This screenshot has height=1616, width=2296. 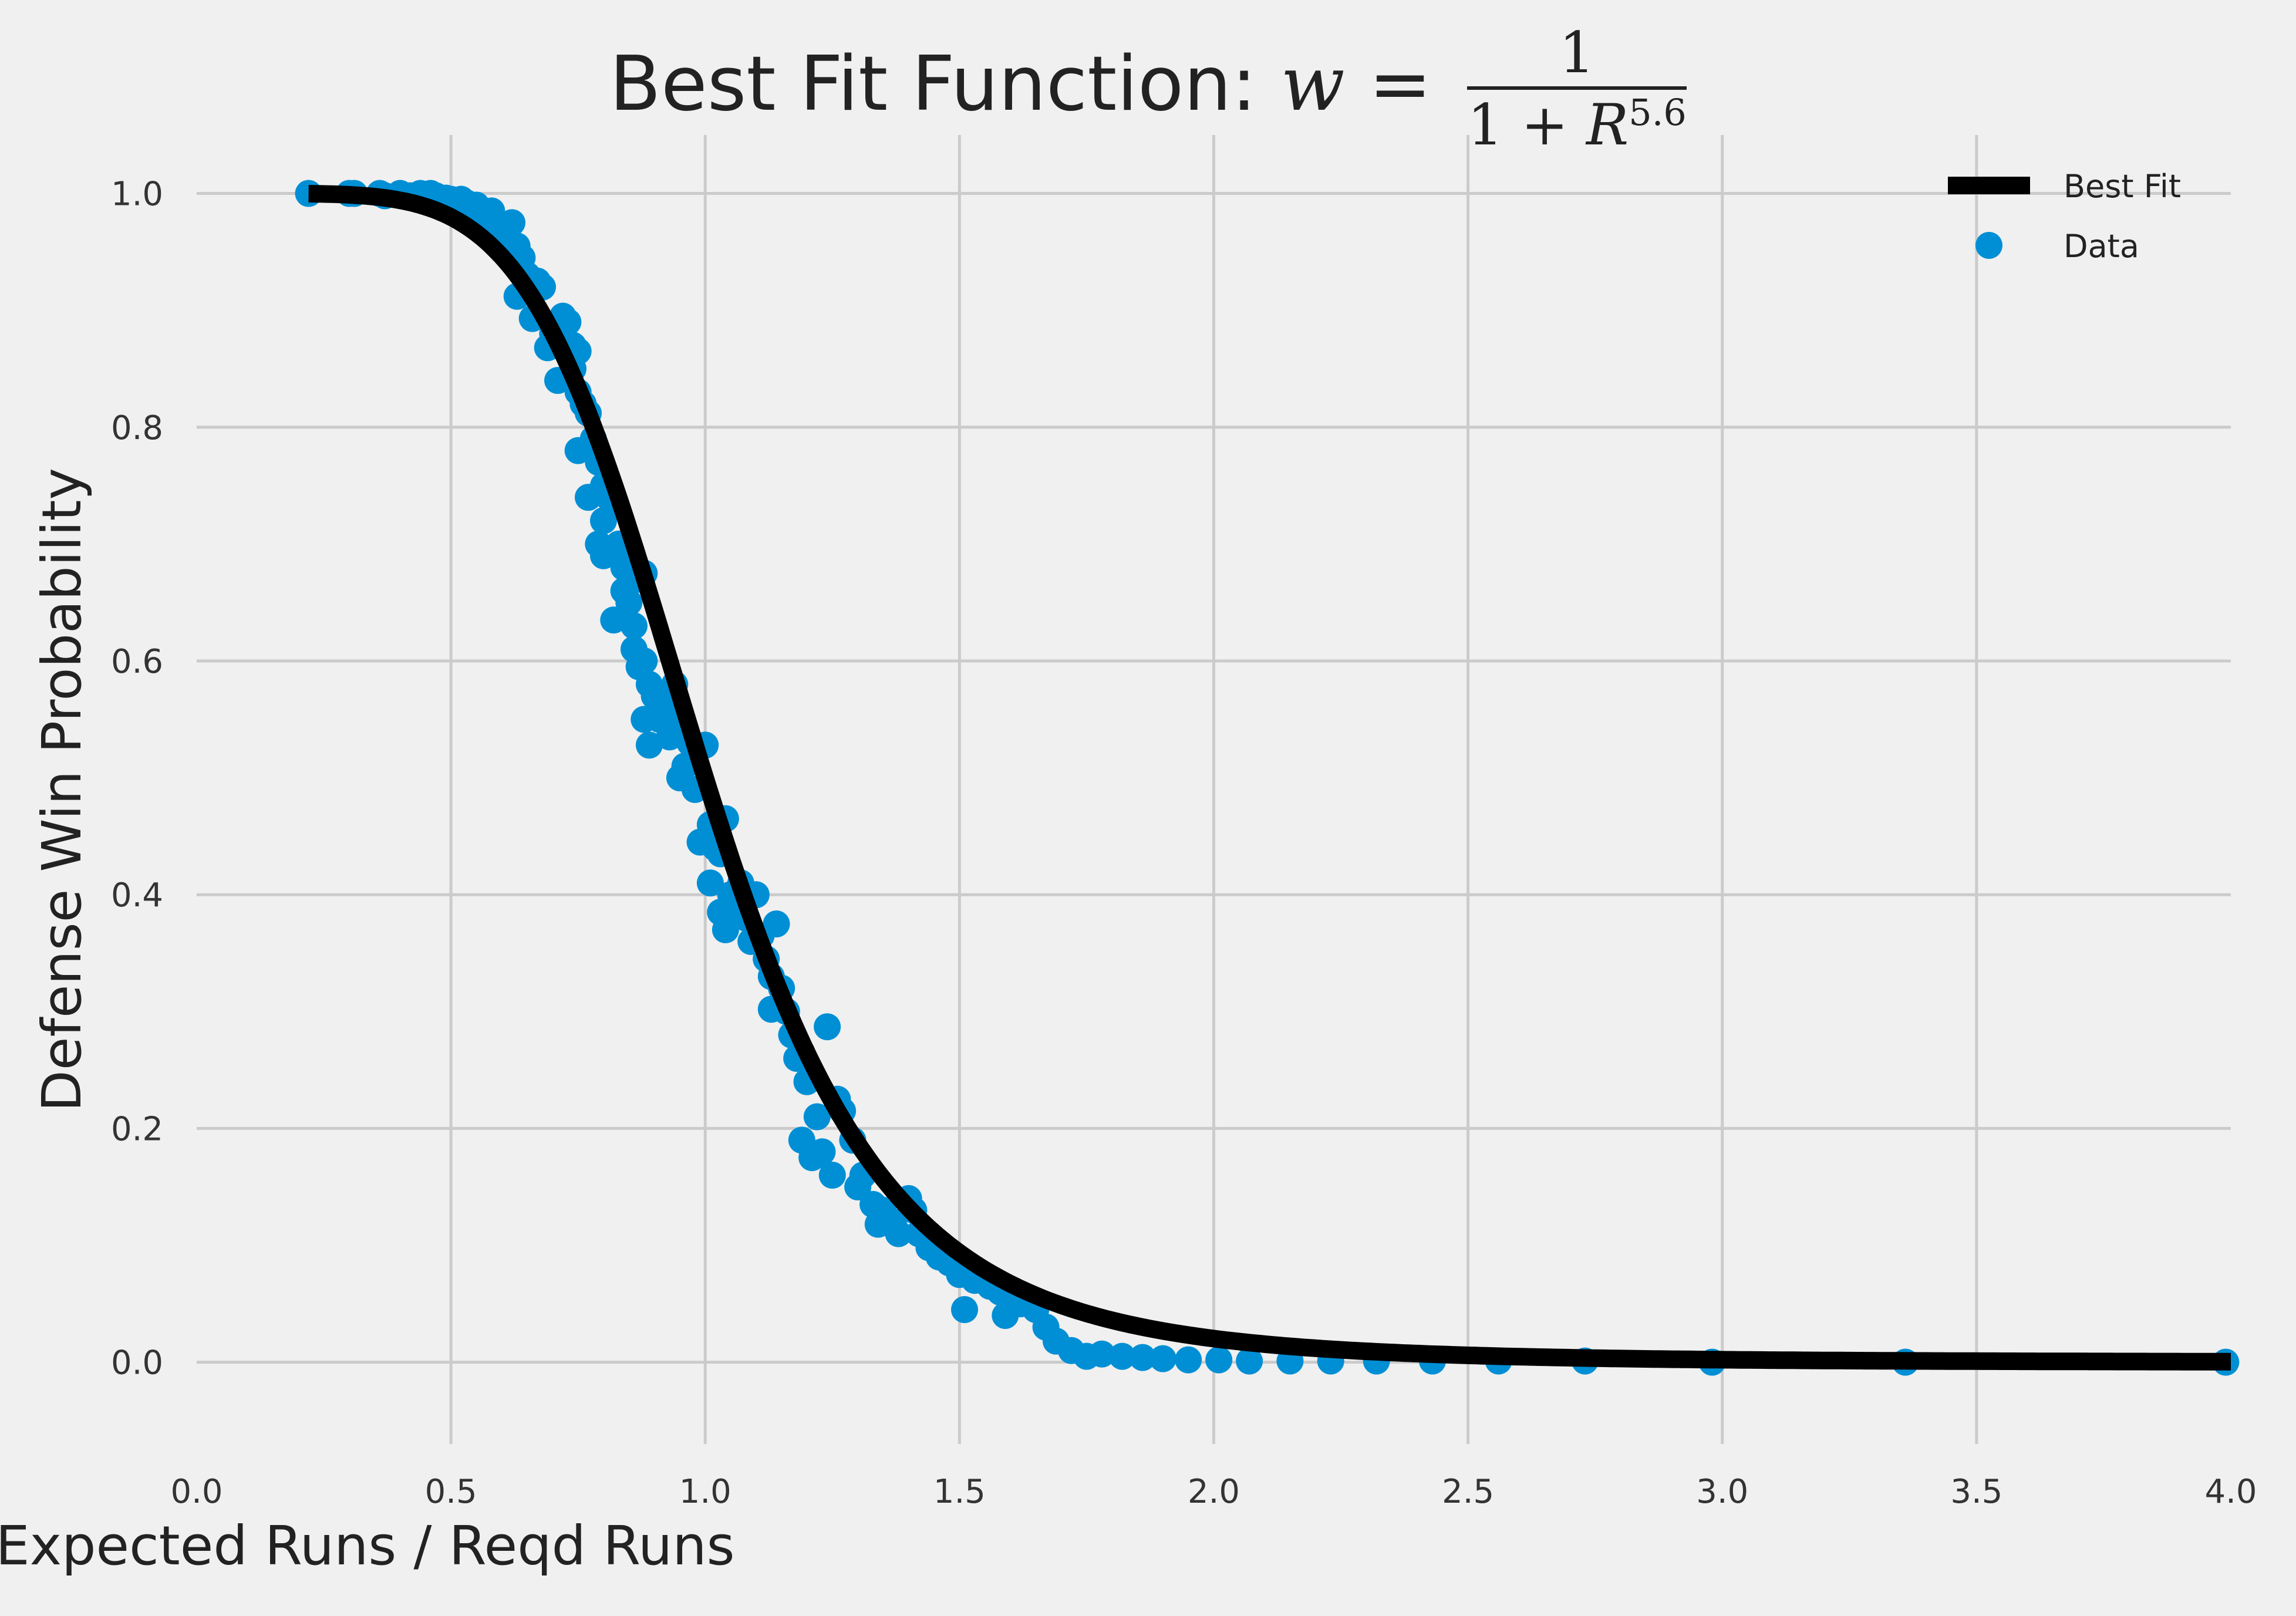 What do you see at coordinates (705, 1492) in the screenshot?
I see `x-tick-label: 1.0` at bounding box center [705, 1492].